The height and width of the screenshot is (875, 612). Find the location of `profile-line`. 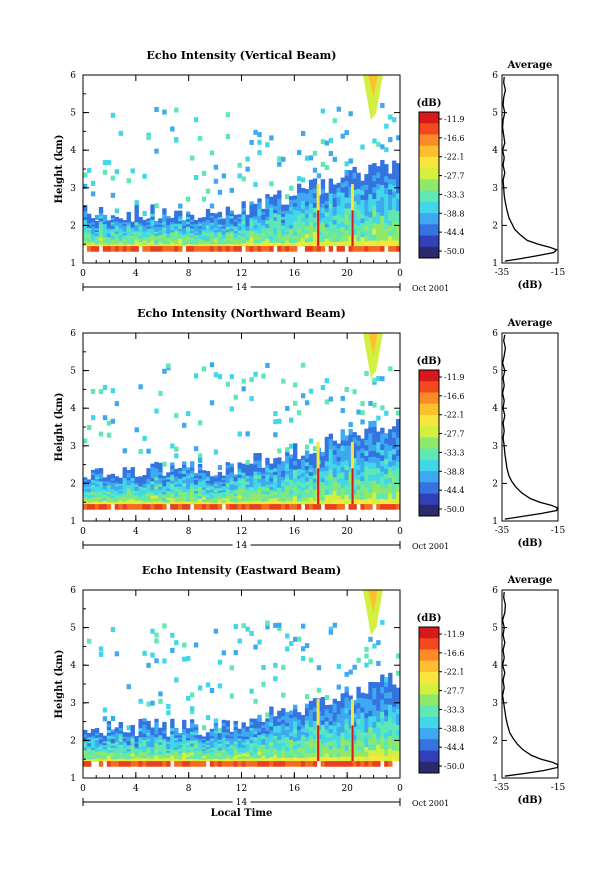

profile-line is located at coordinates (530, 684).